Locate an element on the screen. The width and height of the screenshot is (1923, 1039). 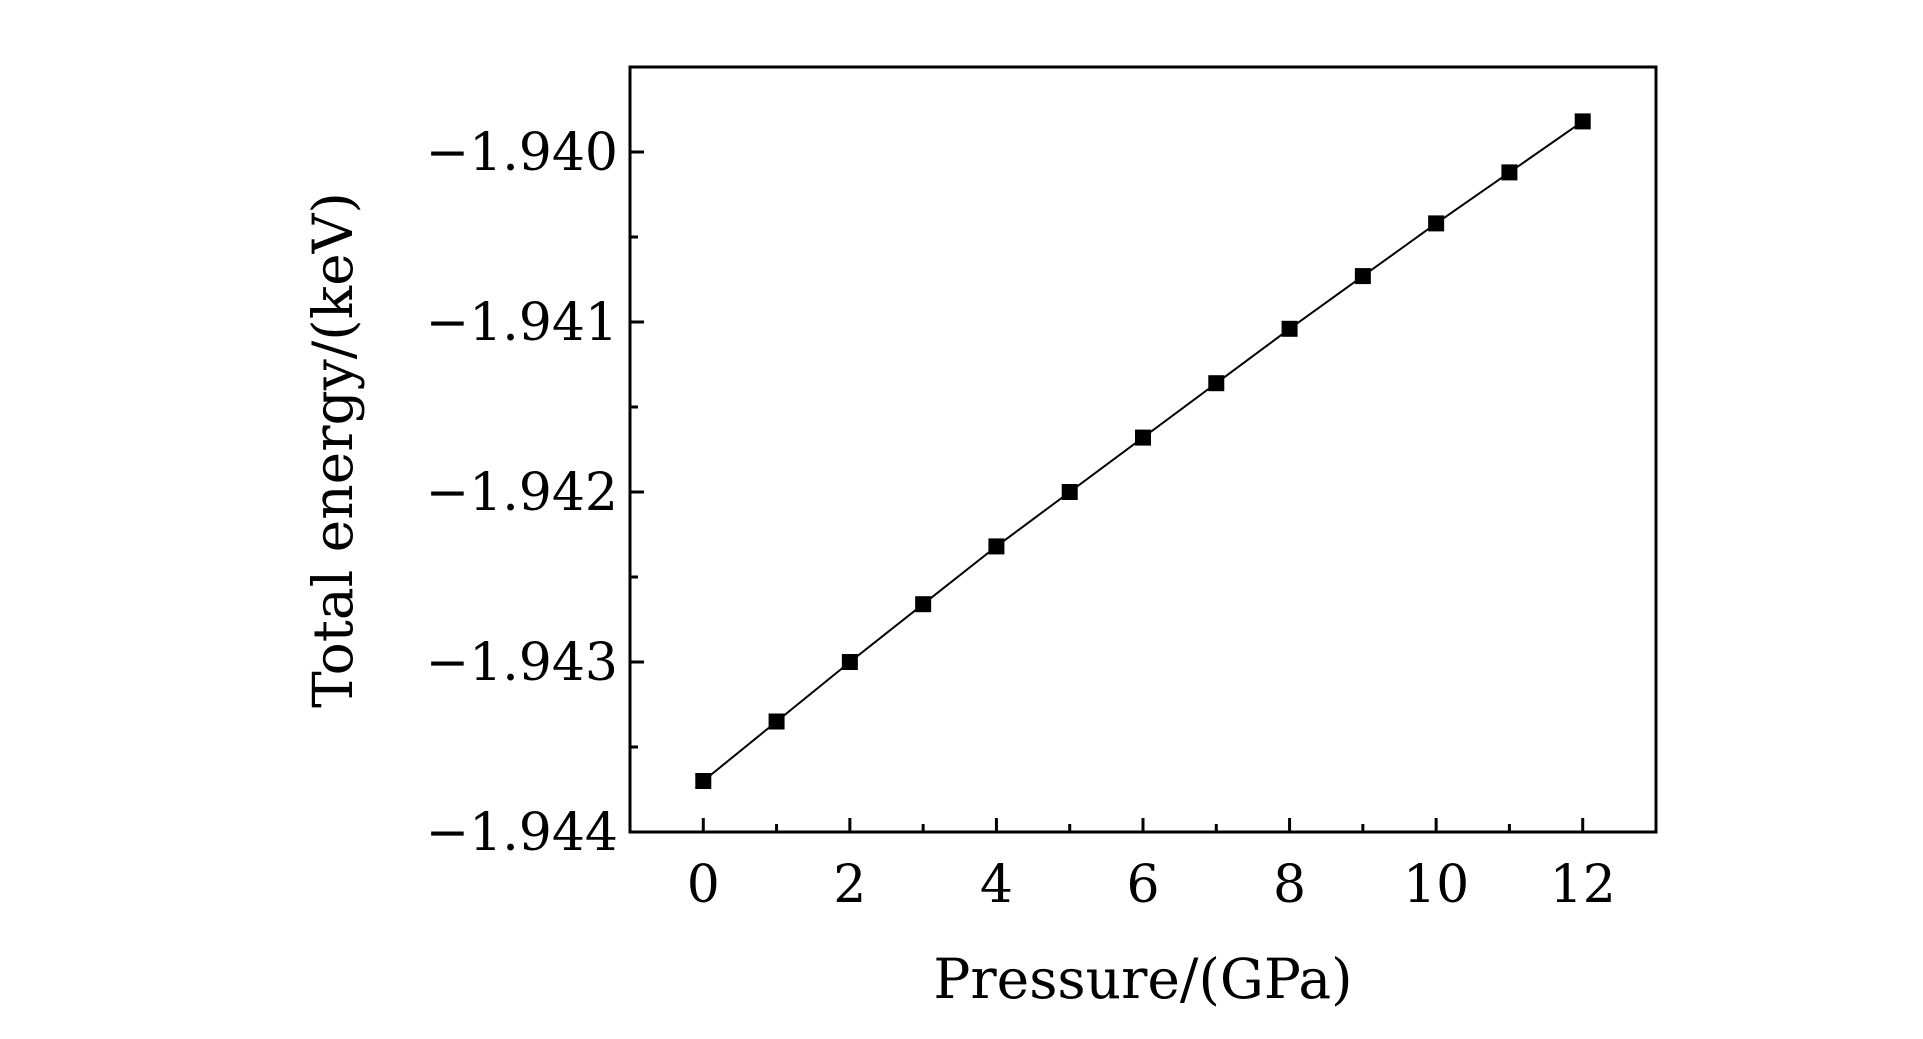
x-tick-label: 0 is located at coordinates (703, 885).